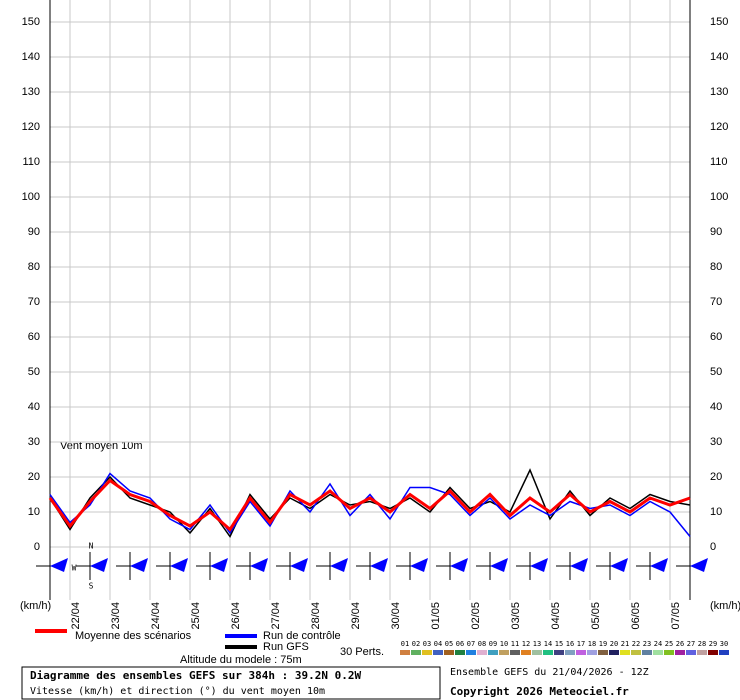 This screenshot has width=740, height=700. Describe the element at coordinates (713, 644) in the screenshot. I see `perturbation-label: 29` at that location.